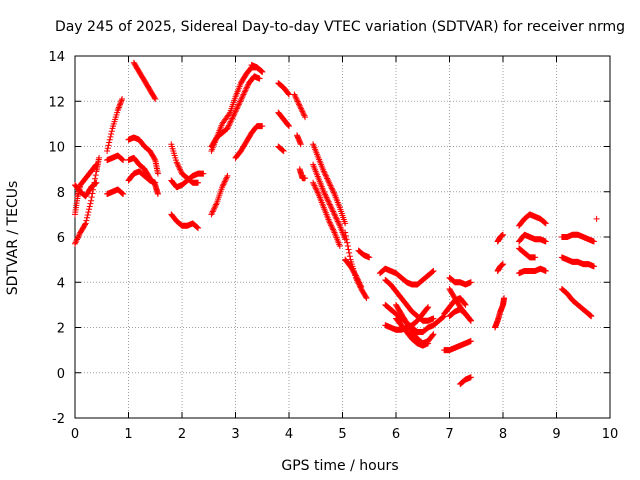  Describe the element at coordinates (576, 303) in the screenshot. I see `series-s53` at that location.